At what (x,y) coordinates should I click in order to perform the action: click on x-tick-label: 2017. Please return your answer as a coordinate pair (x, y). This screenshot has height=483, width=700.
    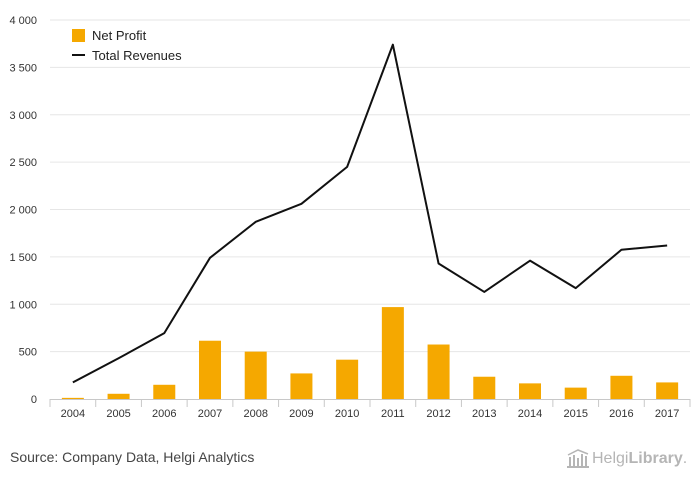
    Looking at the image, I should click on (667, 414).